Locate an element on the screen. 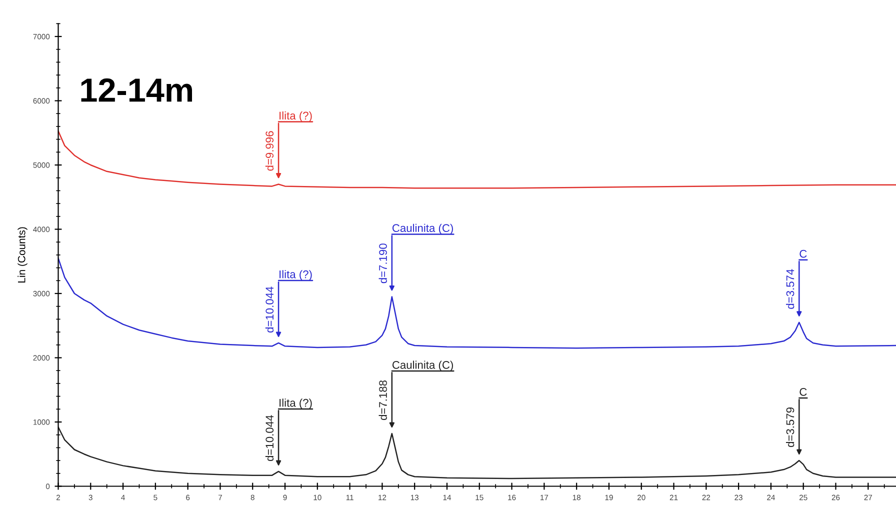 This screenshot has height=514, width=896. annotation: d=9.996 is located at coordinates (269, 151).